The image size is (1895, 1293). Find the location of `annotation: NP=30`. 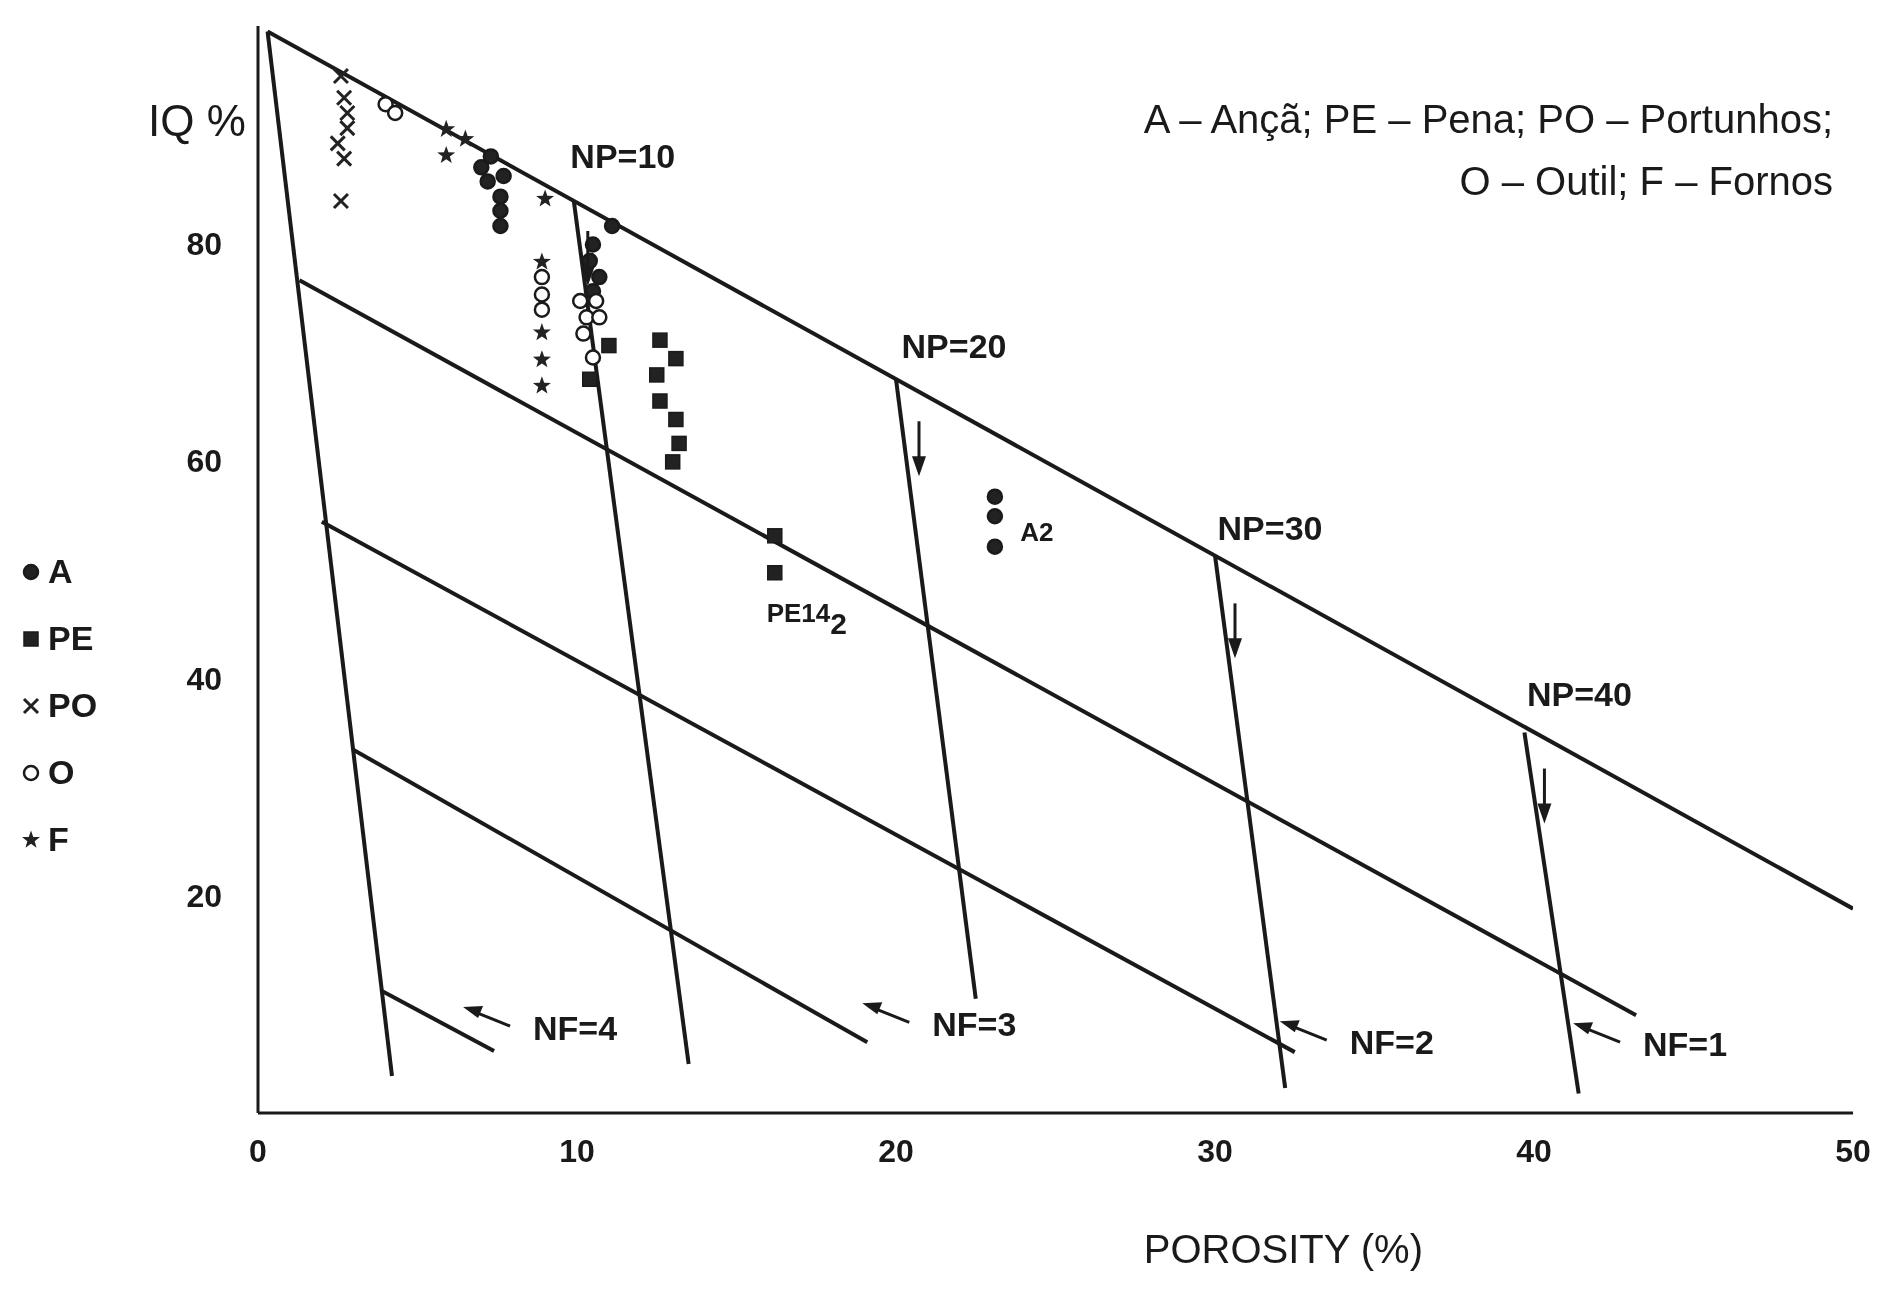

annotation: NP=30 is located at coordinates (1270, 528).